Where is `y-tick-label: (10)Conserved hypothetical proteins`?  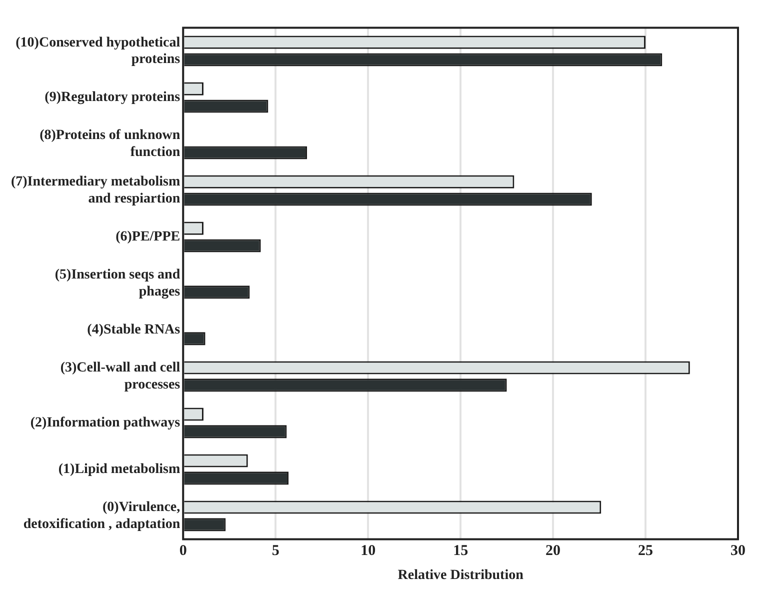
y-tick-label: (10)Conserved hypothetical proteins is located at coordinates (98, 51).